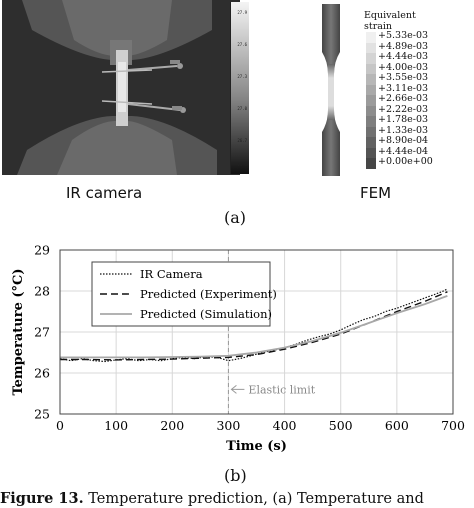  I want to click on legend-entry: +1.78e-03, so click(403, 119).